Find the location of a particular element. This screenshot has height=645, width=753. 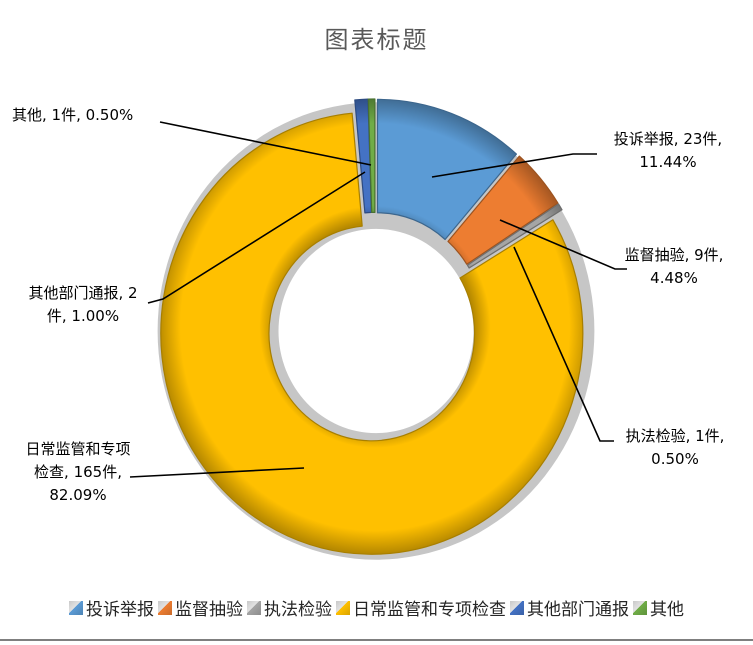

legend-item: 日常监管和专项检查 is located at coordinates (421, 607).